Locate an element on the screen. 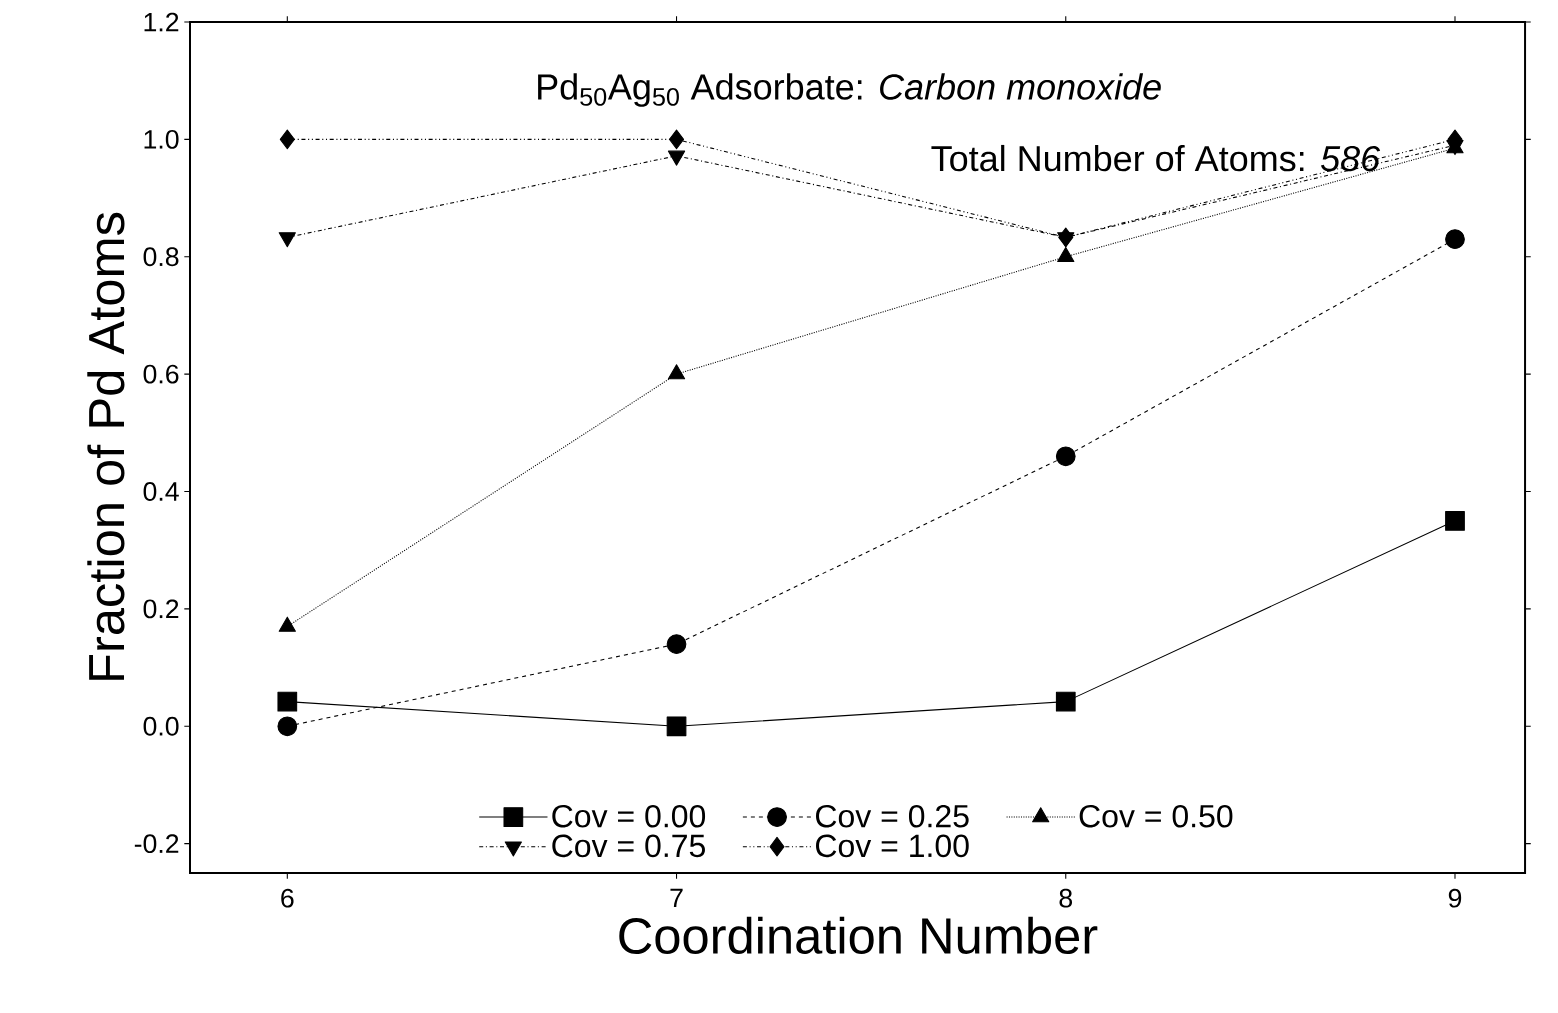 The height and width of the screenshot is (1013, 1558). legend-label: Cov = 0.00 is located at coordinates (629, 816).